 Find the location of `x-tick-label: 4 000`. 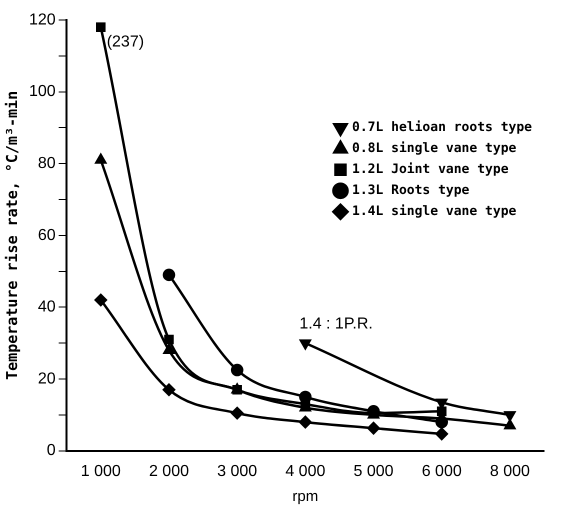

x-tick-label: 4 000 is located at coordinates (305, 471).